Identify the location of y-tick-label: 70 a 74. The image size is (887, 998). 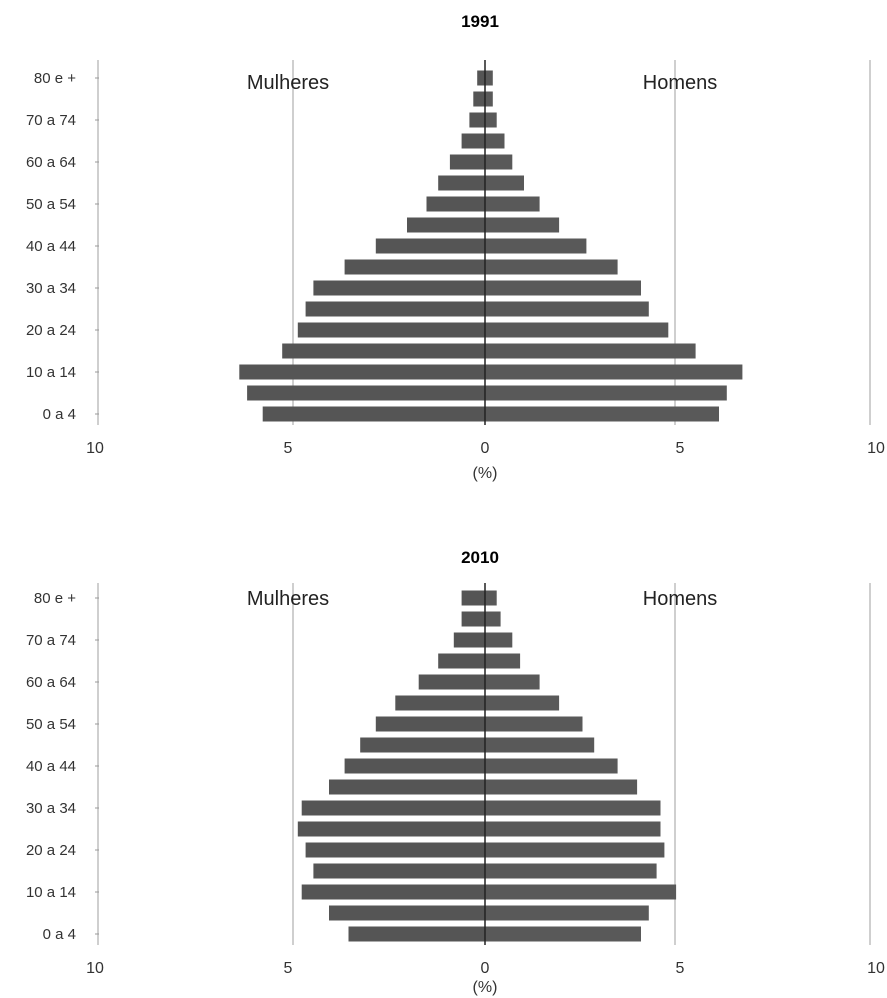
(51, 120).